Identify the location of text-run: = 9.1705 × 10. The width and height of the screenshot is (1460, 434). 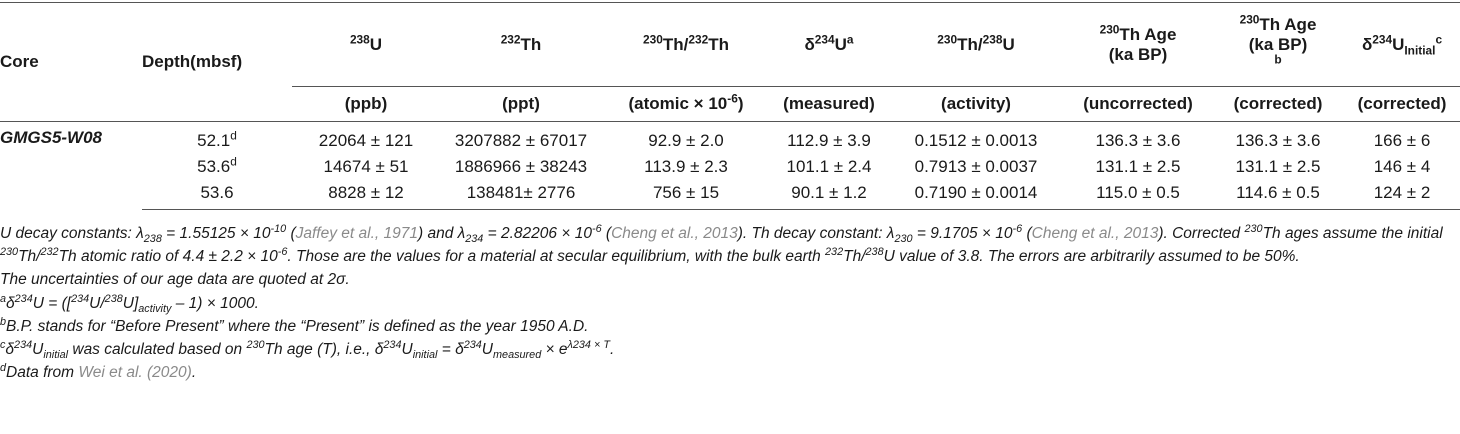
(962, 233).